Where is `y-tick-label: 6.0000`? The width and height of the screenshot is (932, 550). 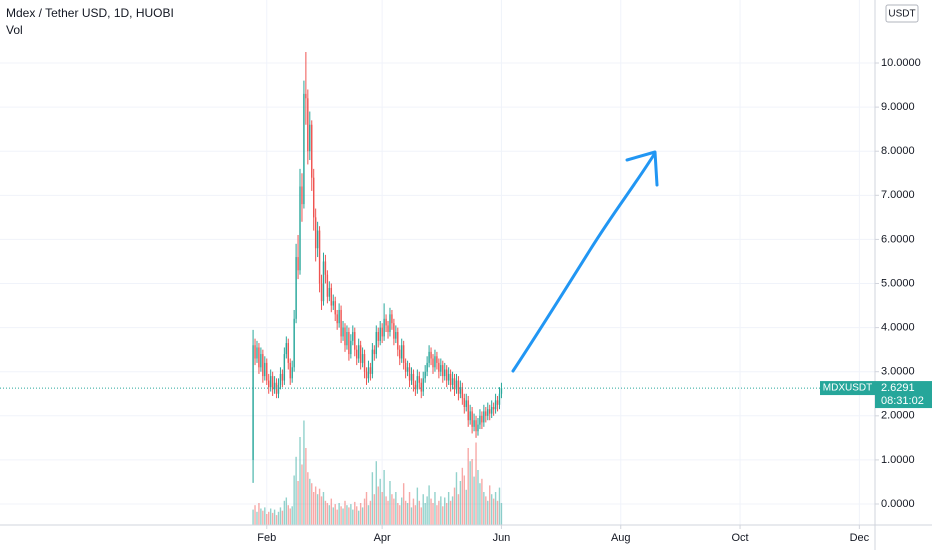 y-tick-label: 6.0000 is located at coordinates (898, 239).